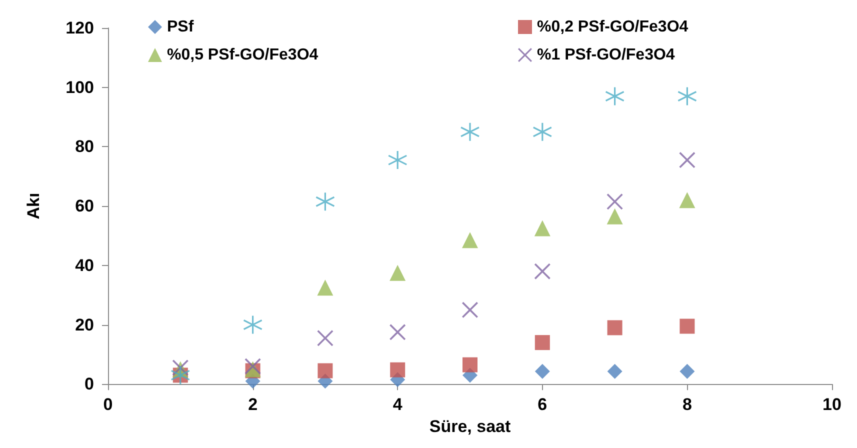 This screenshot has height=448, width=857. What do you see at coordinates (470, 426) in the screenshot?
I see `x-axis-title: Süre, saat` at bounding box center [470, 426].